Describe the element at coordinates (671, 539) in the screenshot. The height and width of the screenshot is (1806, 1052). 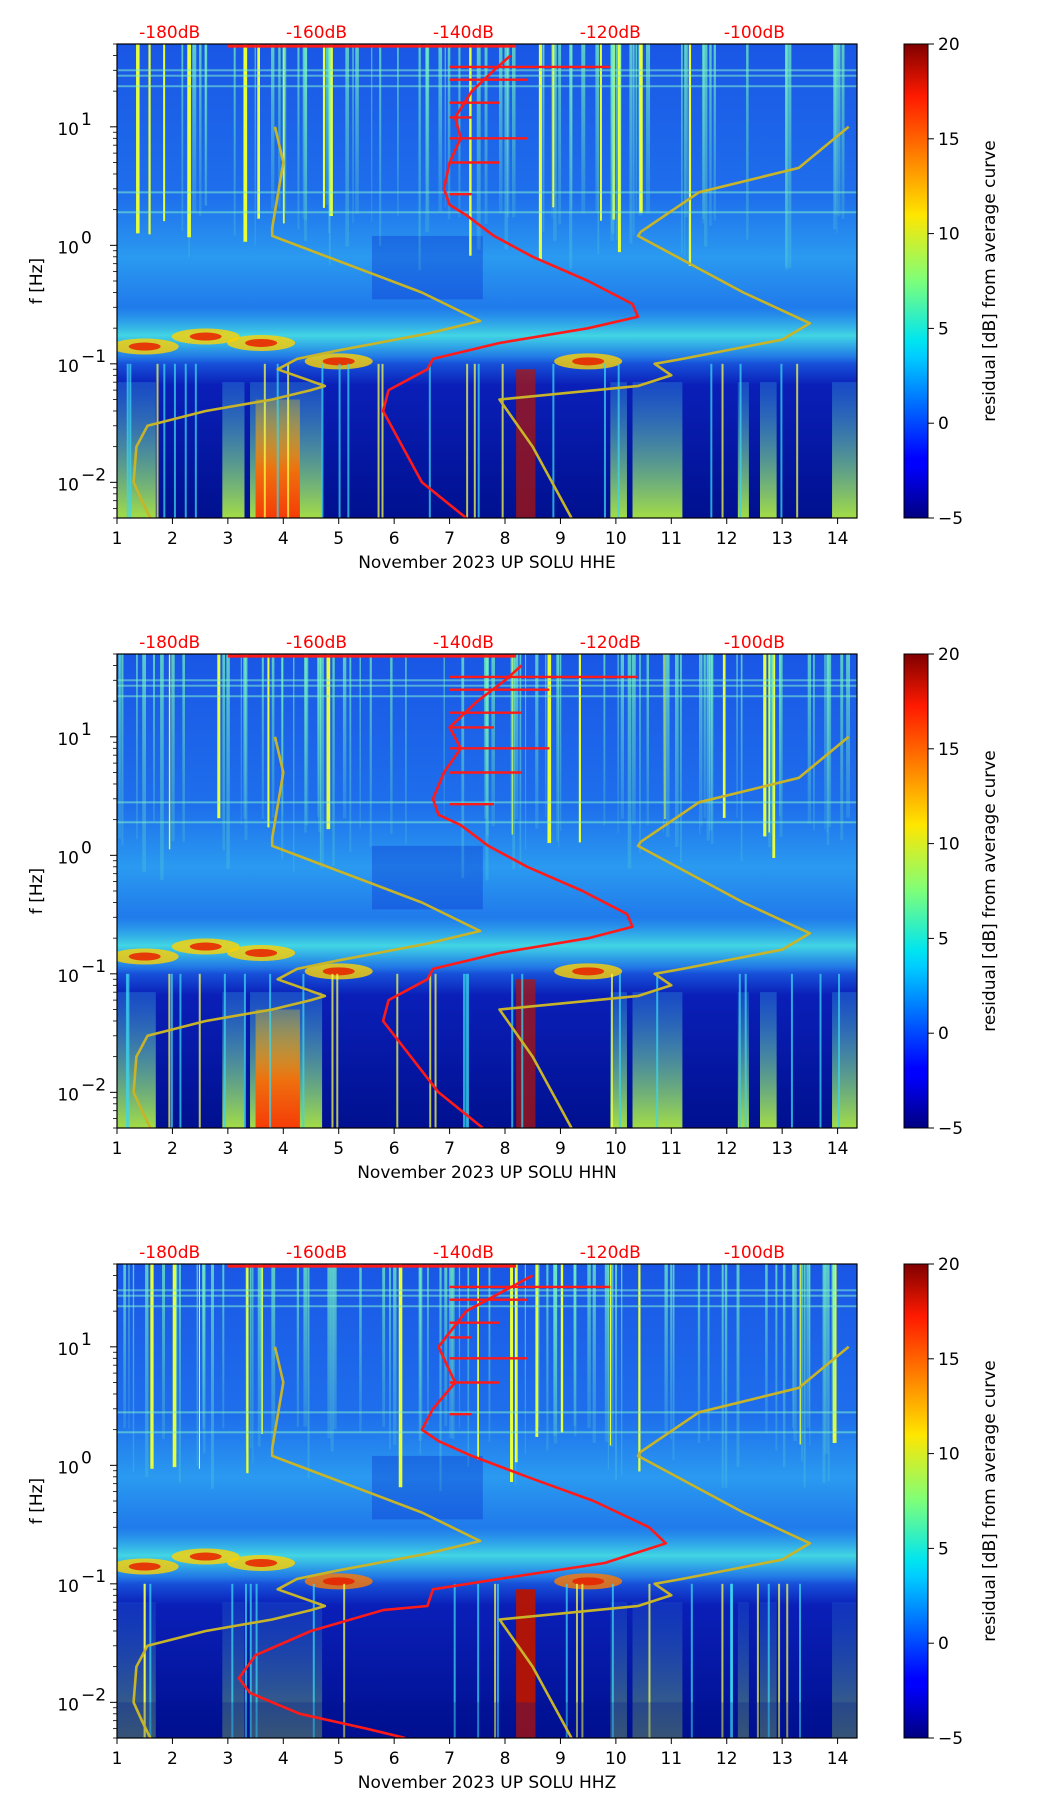
I see `x-tick-label: 11` at that location.